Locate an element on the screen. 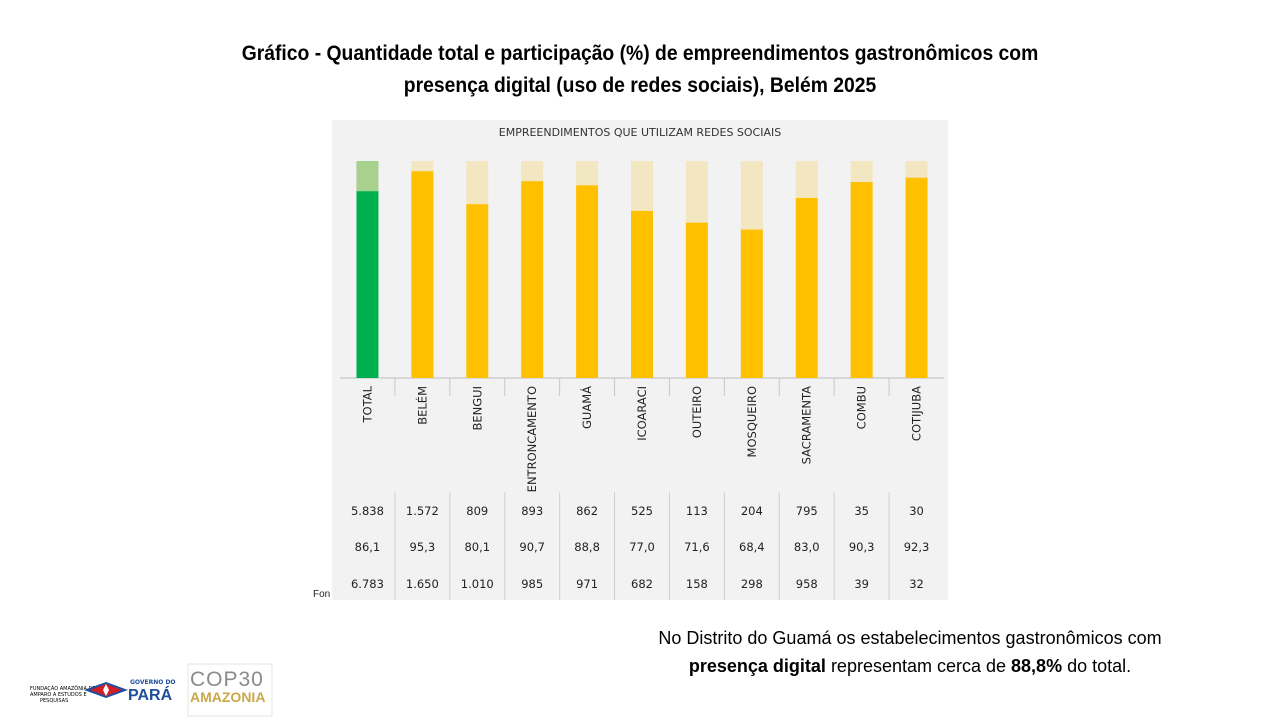  table-cell: 90,7 is located at coordinates (532, 547).